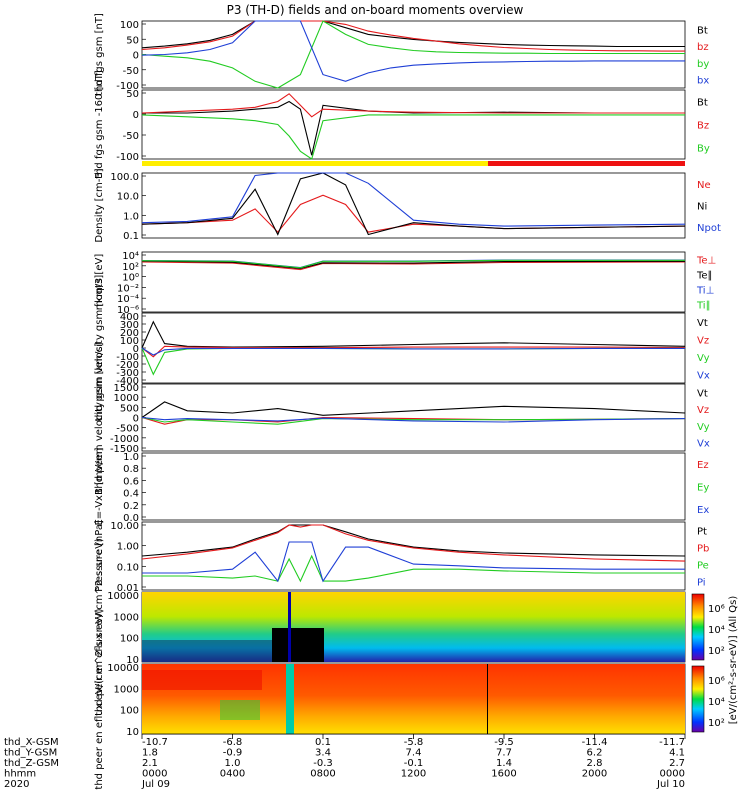 This screenshot has height=800, width=750. What do you see at coordinates (129, 408) in the screenshot?
I see `panel-5-ytick-label: 500` at bounding box center [129, 408].